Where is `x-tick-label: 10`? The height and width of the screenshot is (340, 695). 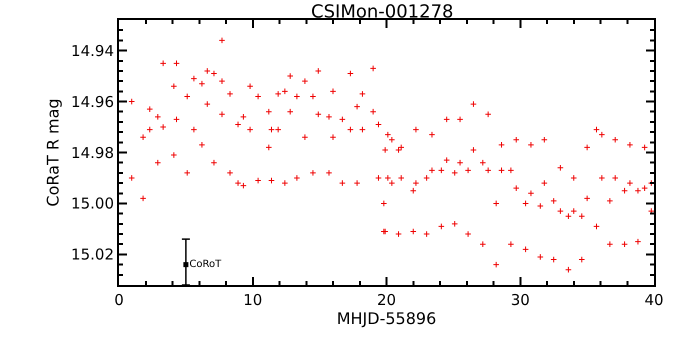
x-tick-label: 10 is located at coordinates (252, 300).